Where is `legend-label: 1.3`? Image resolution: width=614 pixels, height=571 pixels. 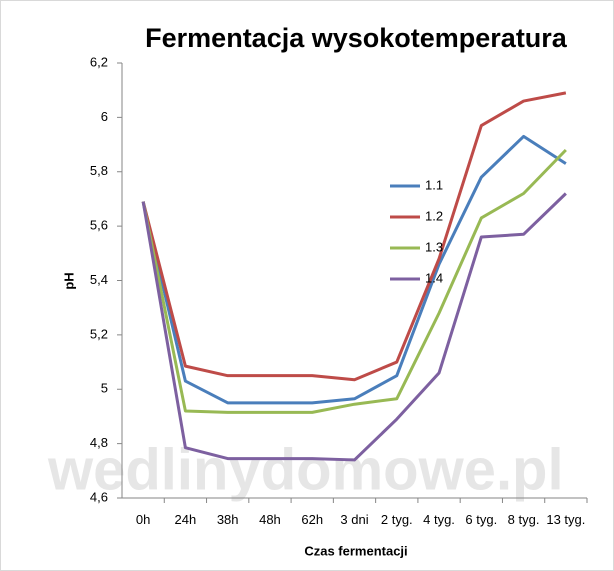
legend-label: 1.3 is located at coordinates (434, 246).